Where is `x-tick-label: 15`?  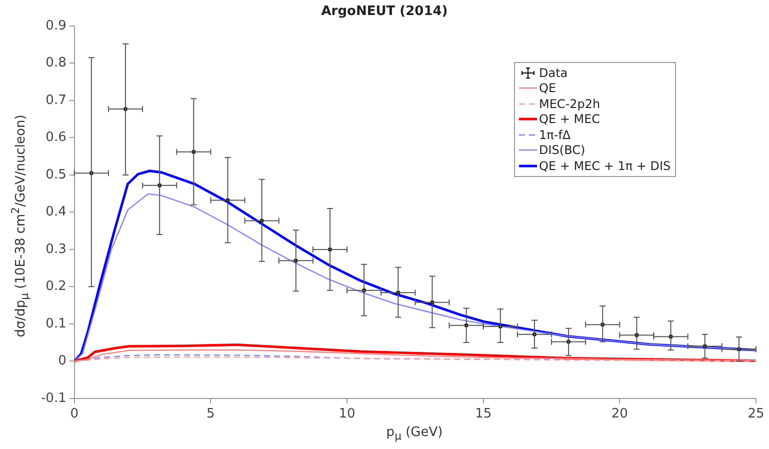
x-tick-label: 15 is located at coordinates (483, 414).